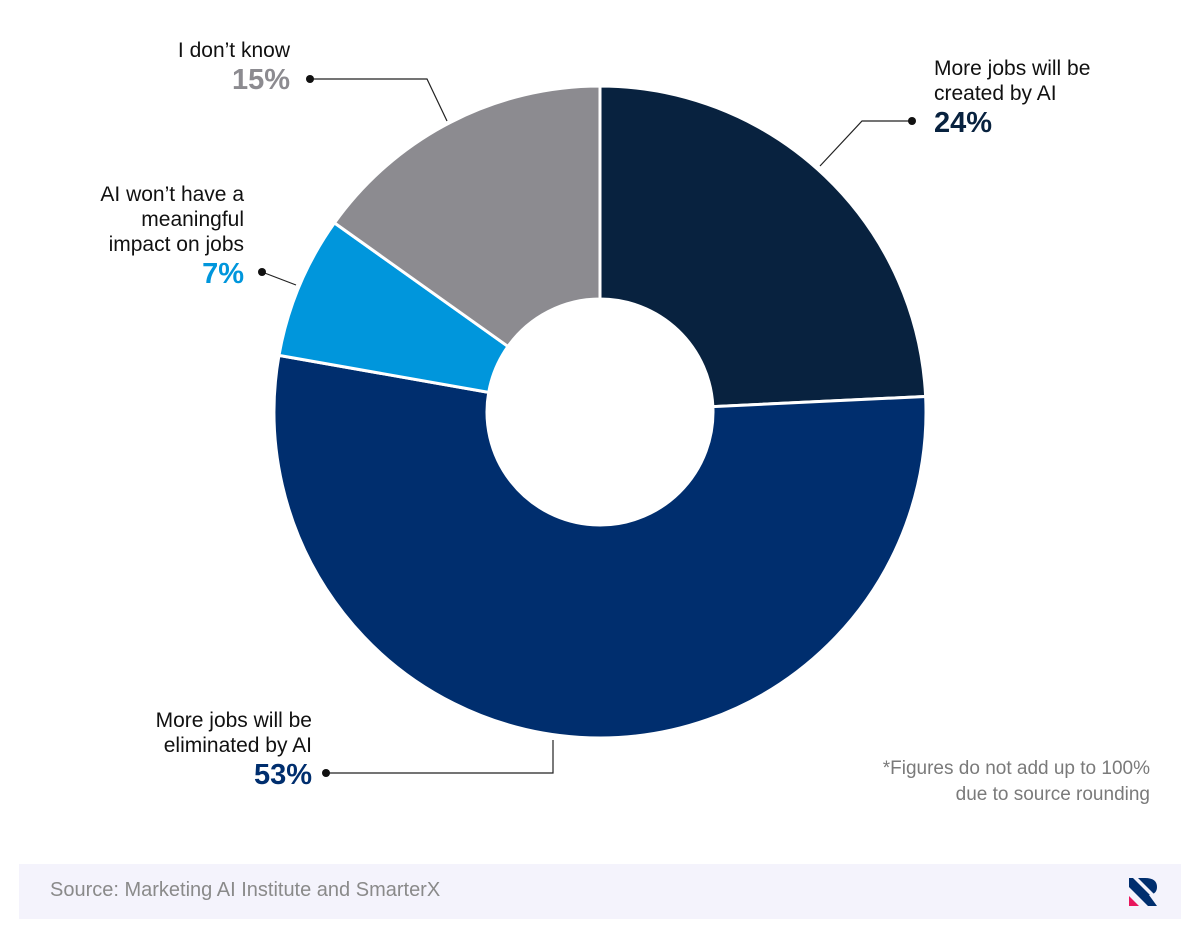  I want to click on leader-line-created, so click(865, 143).